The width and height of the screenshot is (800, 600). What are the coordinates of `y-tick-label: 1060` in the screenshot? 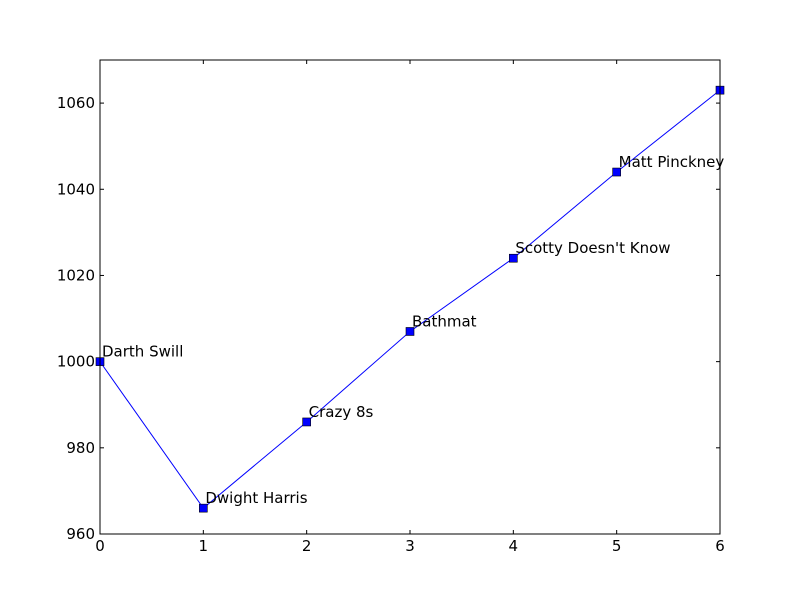 It's located at (76, 103).